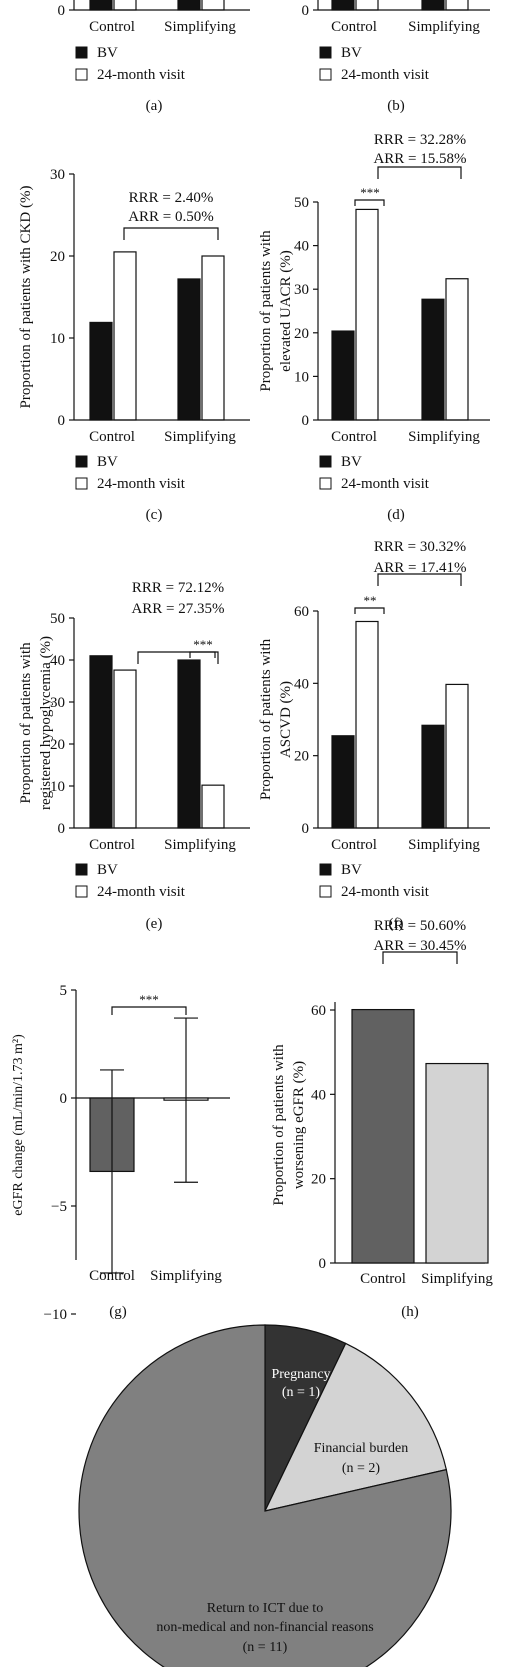  I want to click on panel-label: (h), so click(410, 1312).